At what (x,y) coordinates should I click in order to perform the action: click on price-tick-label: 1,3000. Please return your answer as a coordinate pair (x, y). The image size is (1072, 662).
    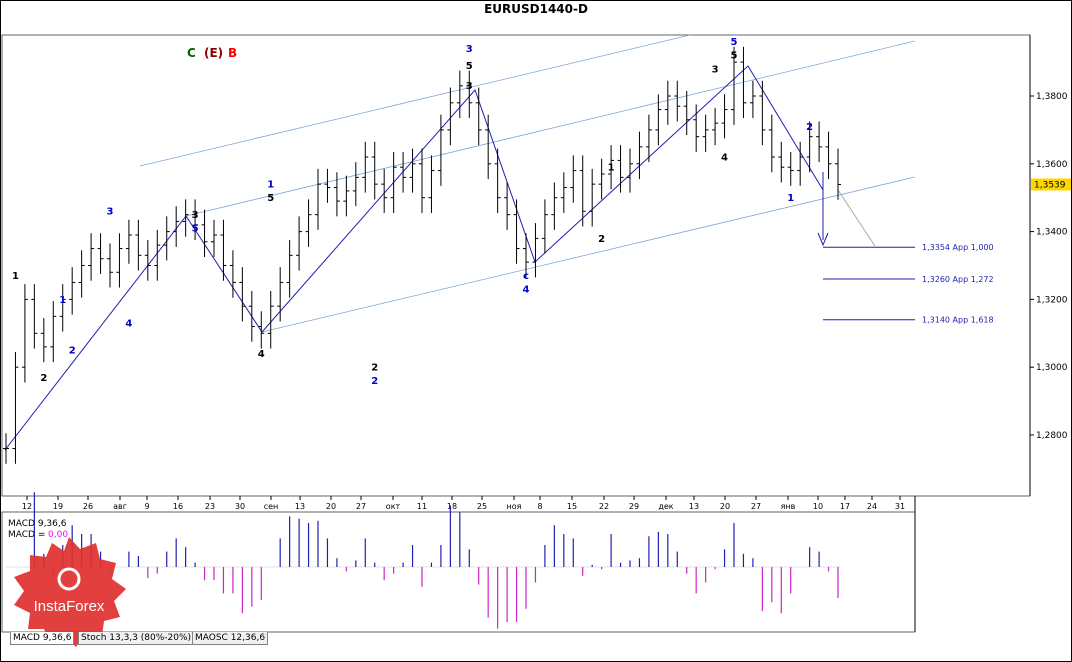
    Looking at the image, I should click on (1052, 368).